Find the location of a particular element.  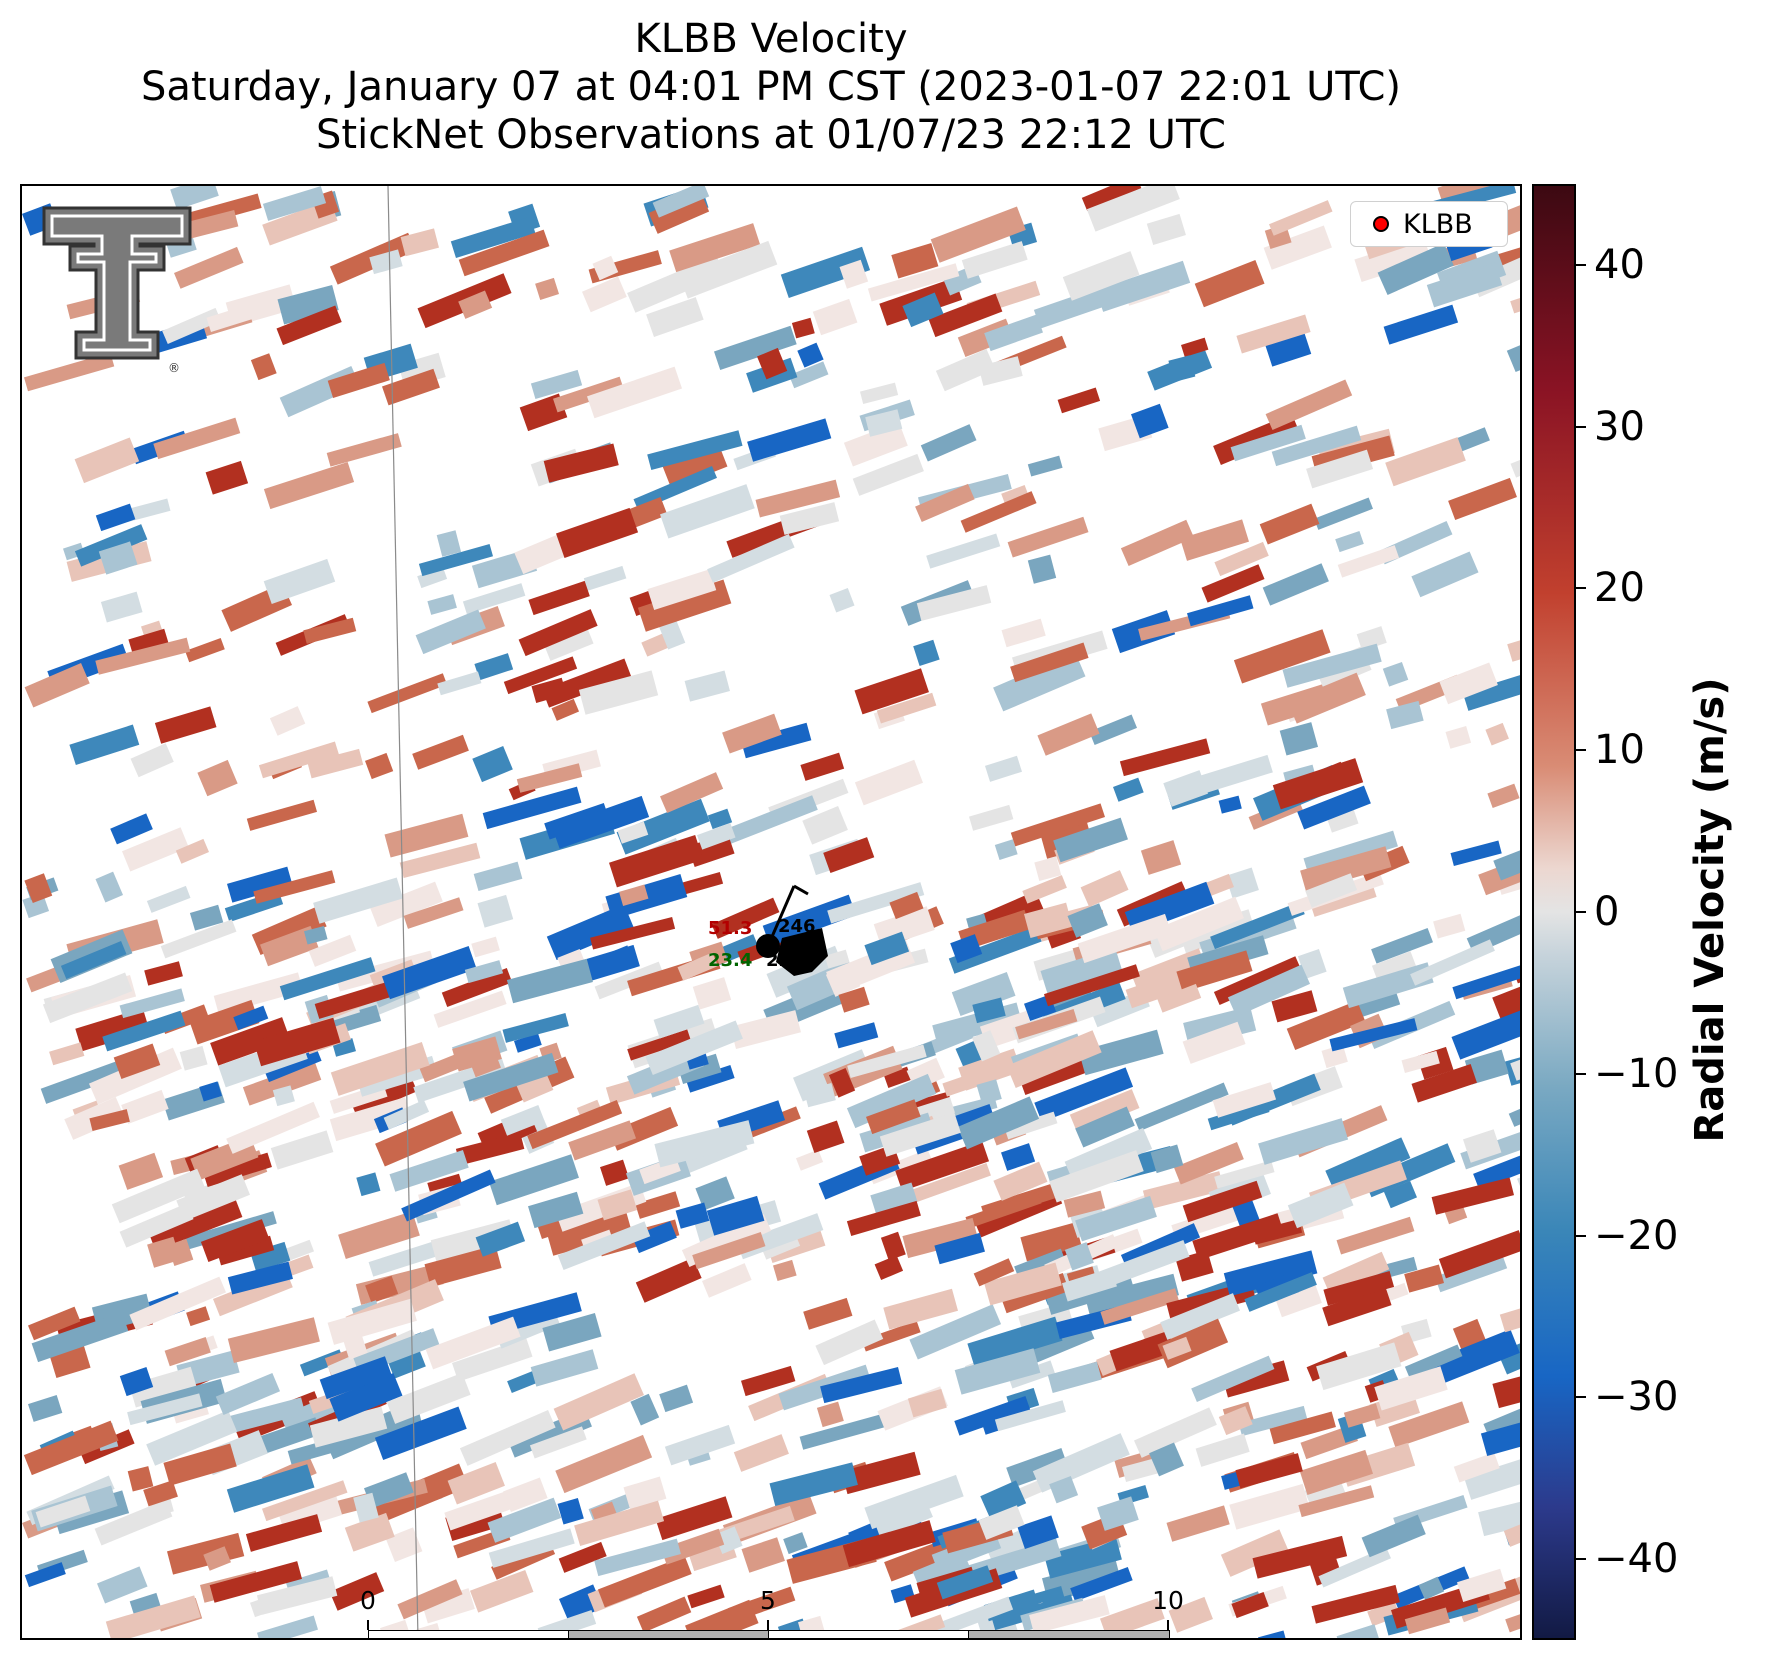

legend-label: KLBB is located at coordinates (1438, 224).